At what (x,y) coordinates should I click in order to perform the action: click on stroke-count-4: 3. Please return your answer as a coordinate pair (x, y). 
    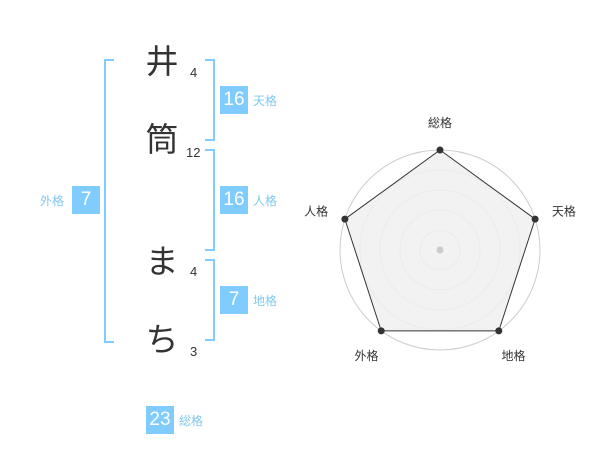
    Looking at the image, I should click on (194, 351).